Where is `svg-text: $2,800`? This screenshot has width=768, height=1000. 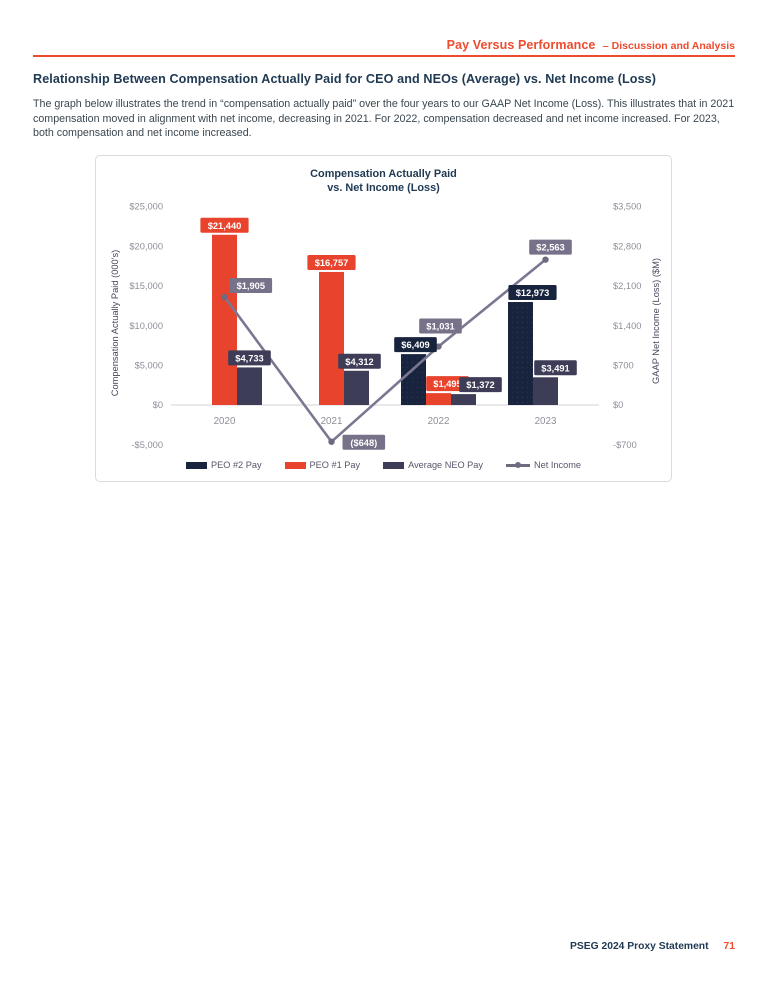
svg-text: $2,800 is located at coordinates (627, 246).